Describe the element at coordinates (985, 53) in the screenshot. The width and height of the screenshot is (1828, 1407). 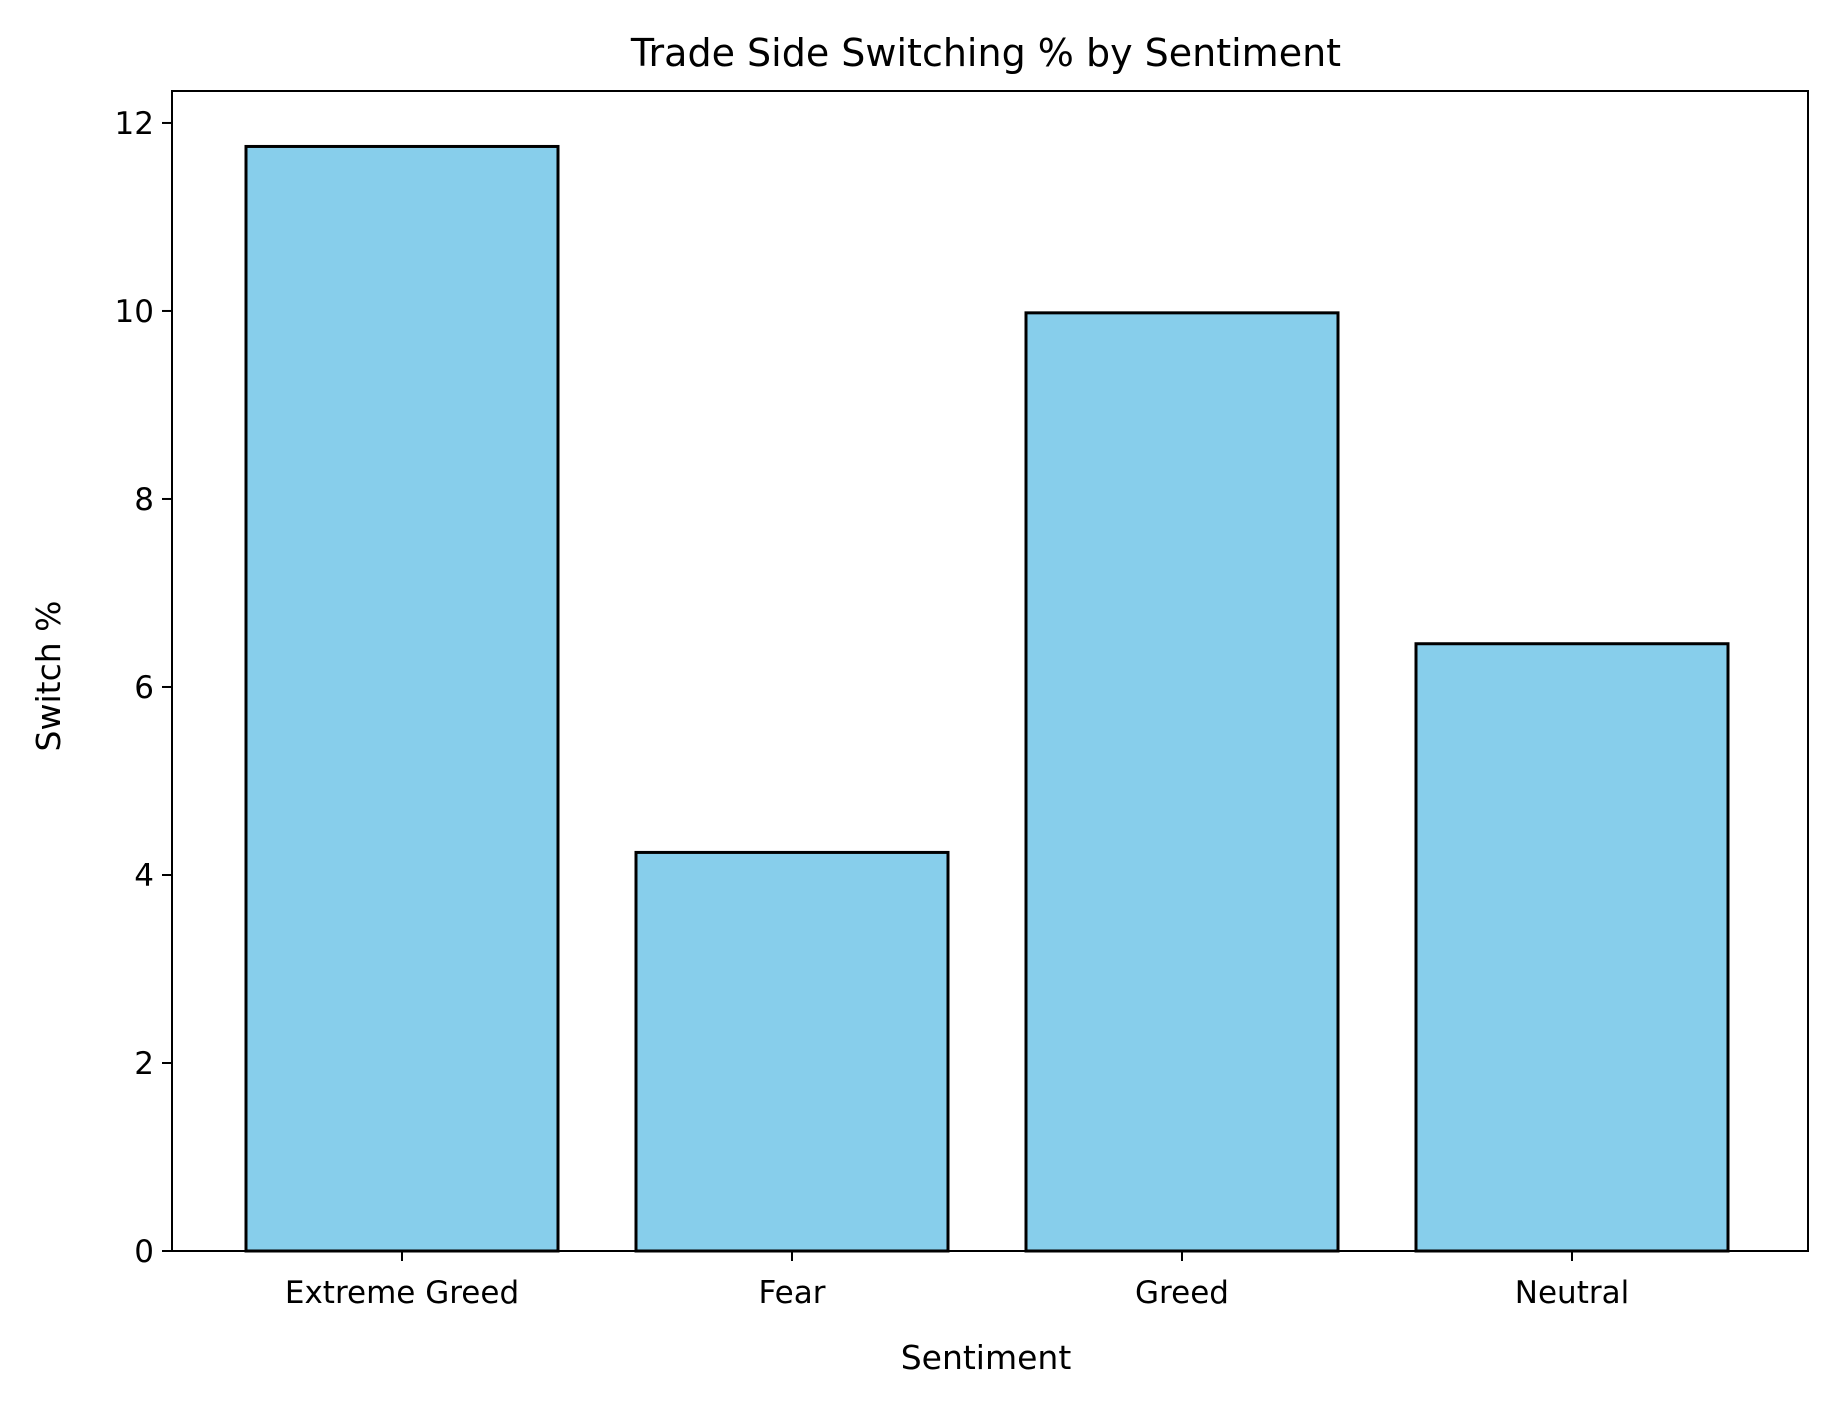
I see `chart-title: Trade Side Switching % by Sentiment` at that location.